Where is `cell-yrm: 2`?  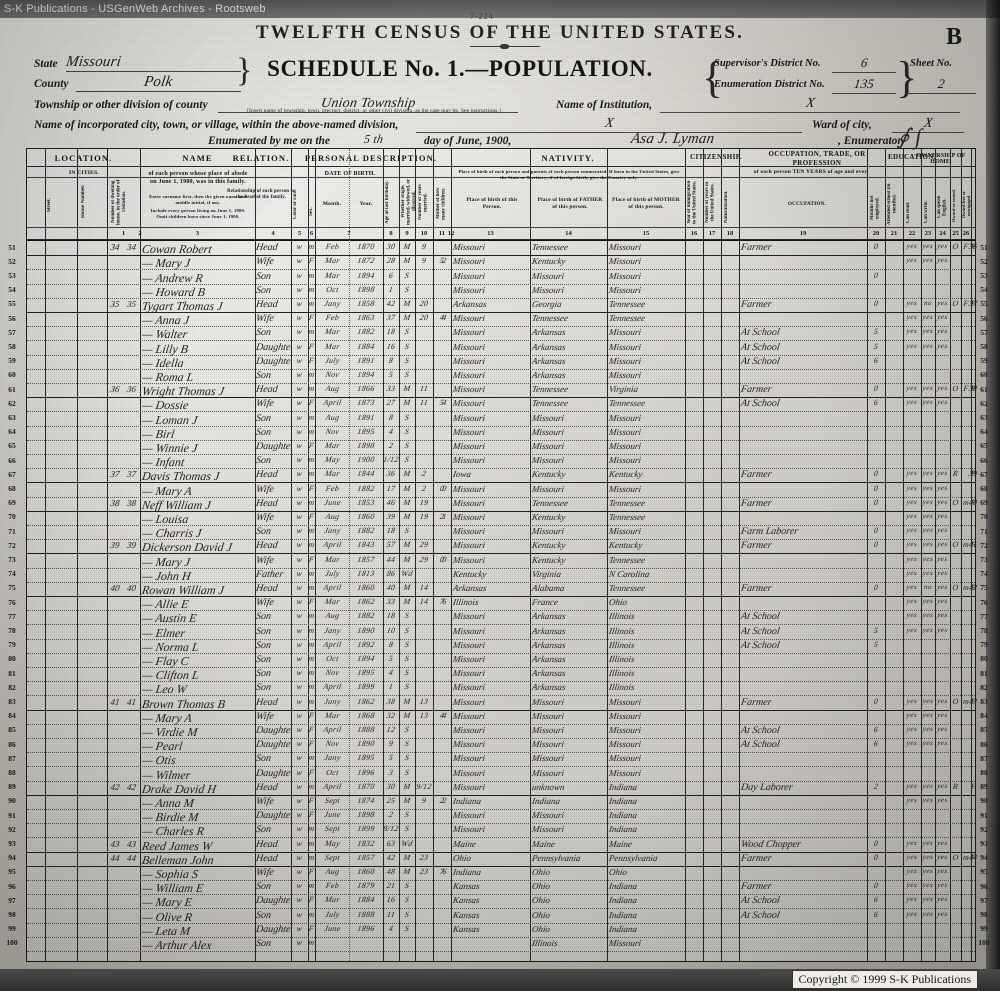 cell-yrm: 2 is located at coordinates (424, 488).